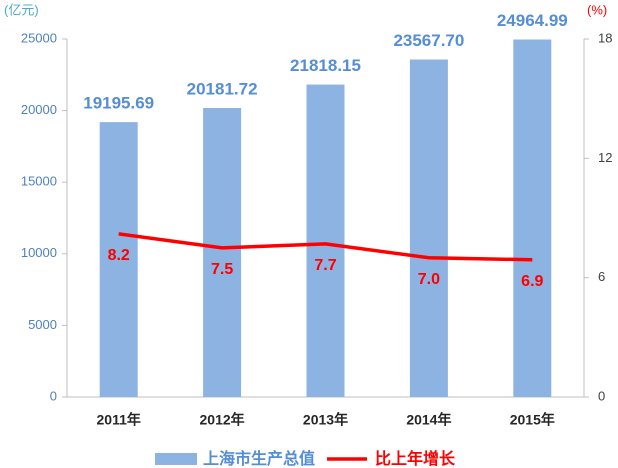 Image resolution: width=618 pixels, height=468 pixels. Describe the element at coordinates (605, 157) in the screenshot. I see `y2-tick-label: 12` at that location.